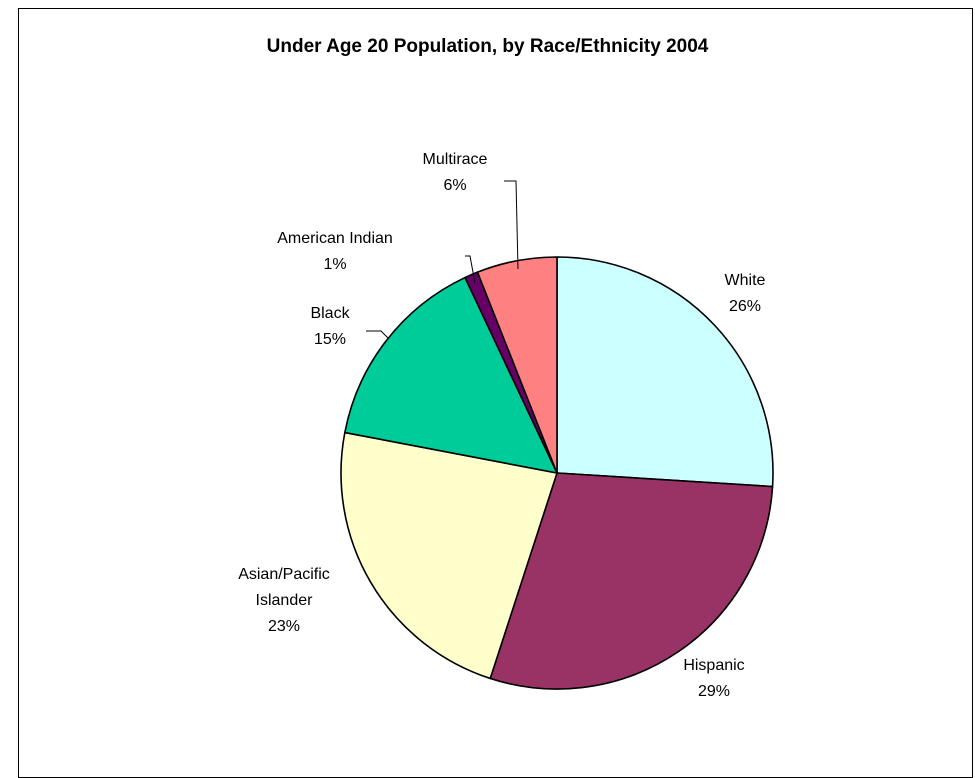 Image resolution: width=975 pixels, height=778 pixels. I want to click on leader-lines, so click(442, 259).